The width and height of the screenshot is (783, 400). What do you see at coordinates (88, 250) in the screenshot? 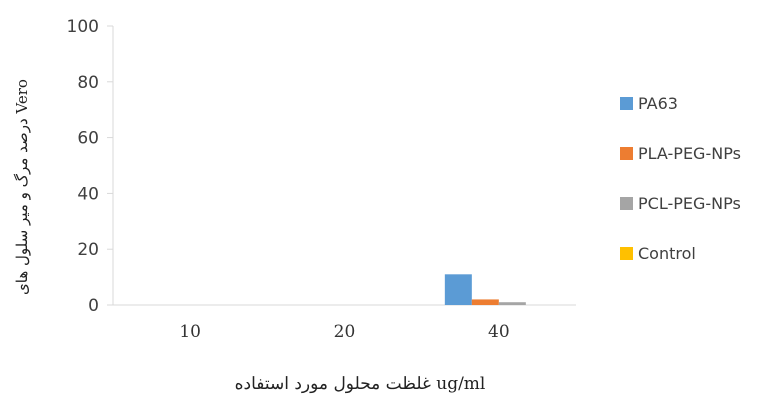
I see `y-tick-label: 20` at bounding box center [88, 250].